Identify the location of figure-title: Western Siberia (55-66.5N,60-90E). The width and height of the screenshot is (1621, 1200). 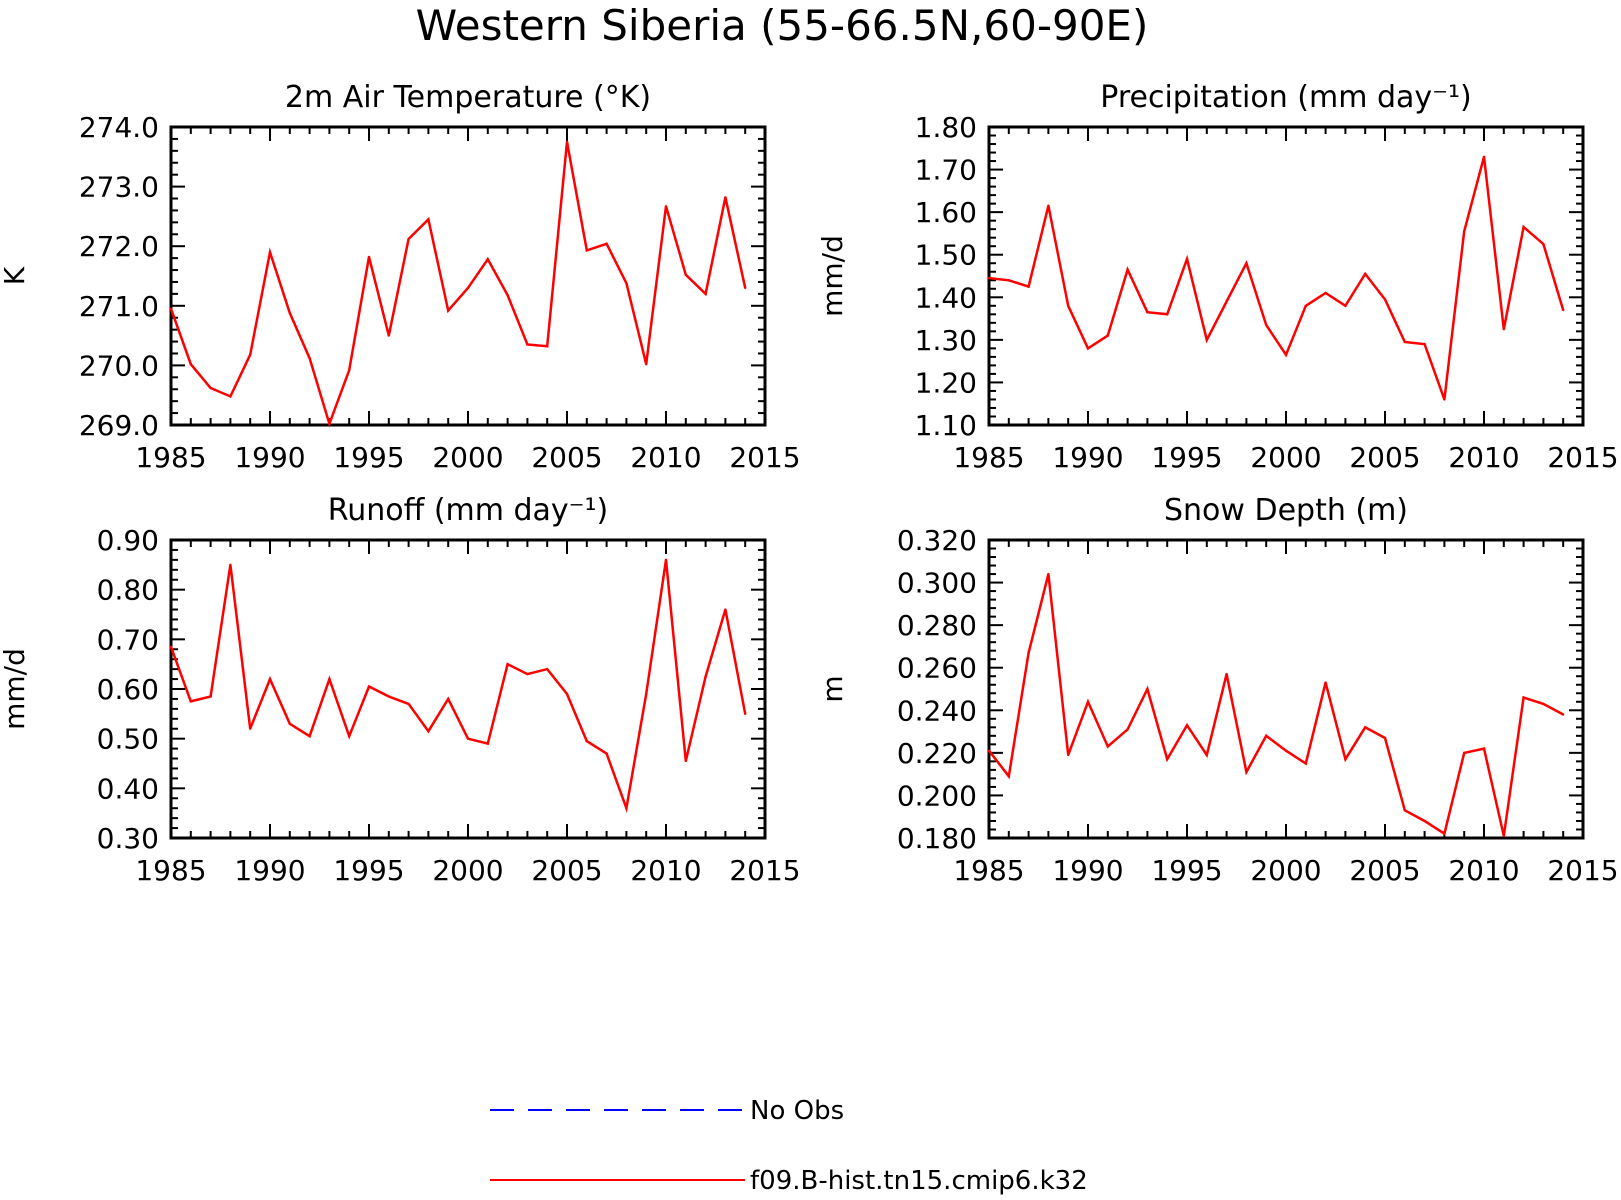
(782, 25).